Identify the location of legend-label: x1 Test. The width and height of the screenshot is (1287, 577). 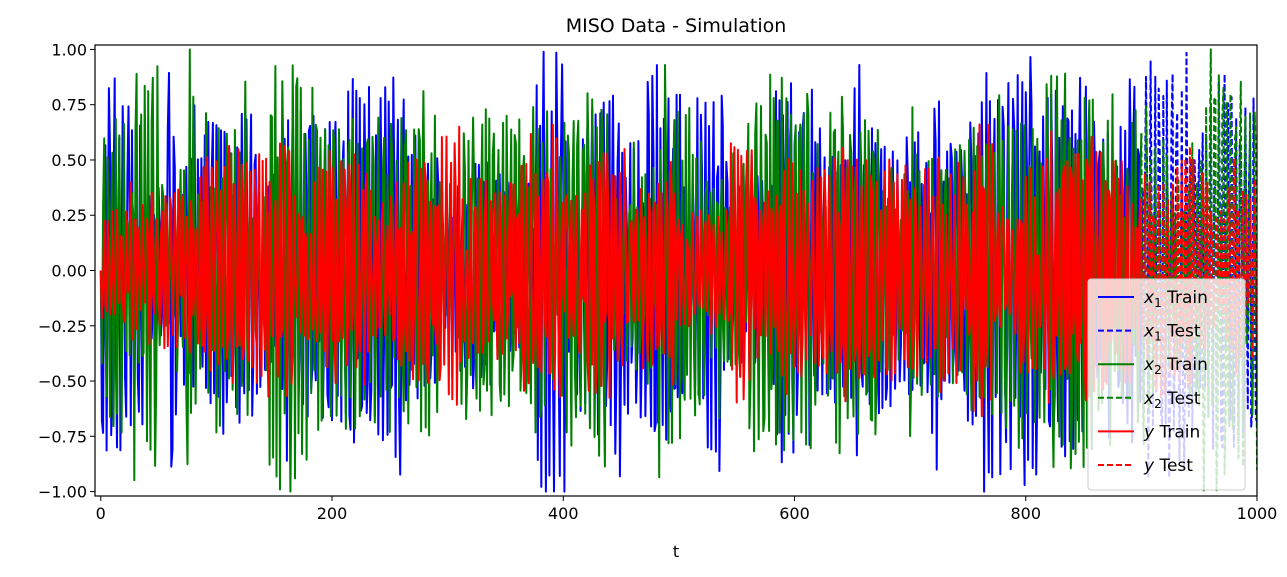
(1172, 333).